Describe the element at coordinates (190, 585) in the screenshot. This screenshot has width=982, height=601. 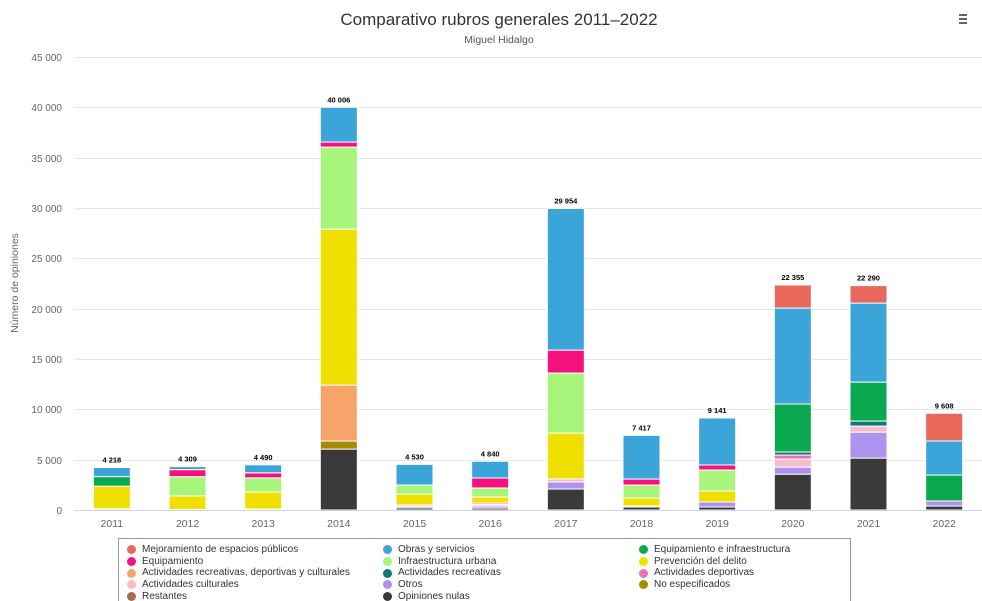
I see `legend-label: Actividades culturales` at that location.